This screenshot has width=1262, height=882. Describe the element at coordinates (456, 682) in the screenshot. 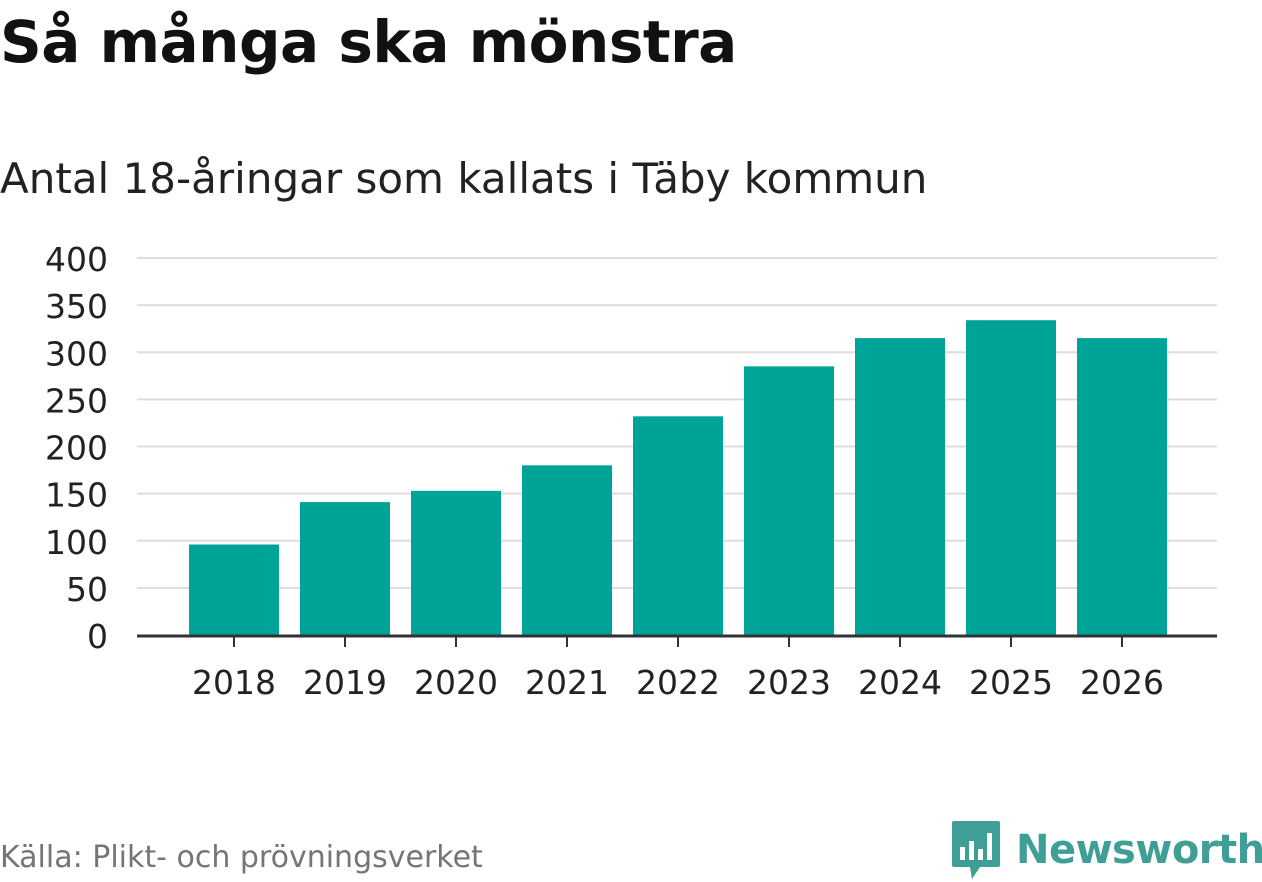

I see `x-tick-label: 2020` at that location.